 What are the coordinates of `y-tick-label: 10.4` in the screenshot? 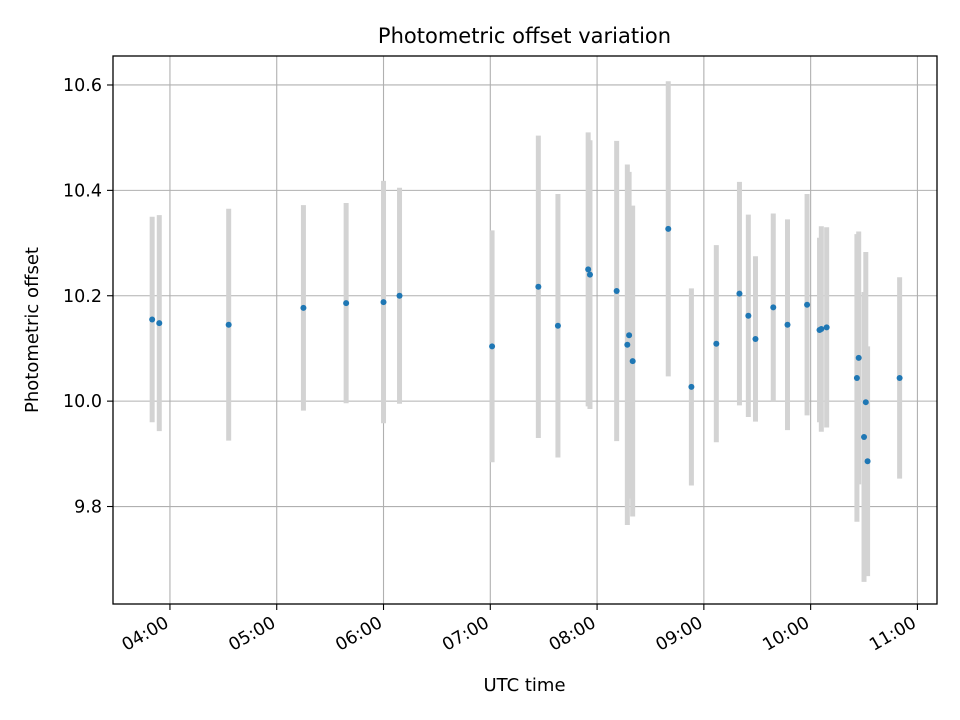 It's located at (82, 191).